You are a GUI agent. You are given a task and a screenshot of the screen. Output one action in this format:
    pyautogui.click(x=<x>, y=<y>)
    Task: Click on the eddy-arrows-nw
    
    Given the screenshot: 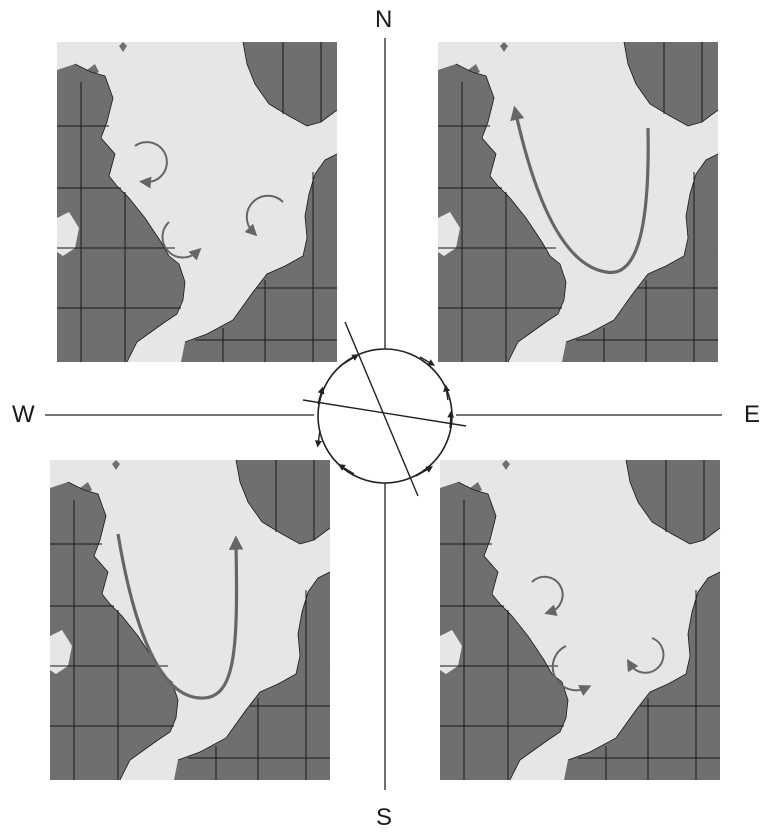 What is the action you would take?
    pyautogui.click(x=209, y=201)
    